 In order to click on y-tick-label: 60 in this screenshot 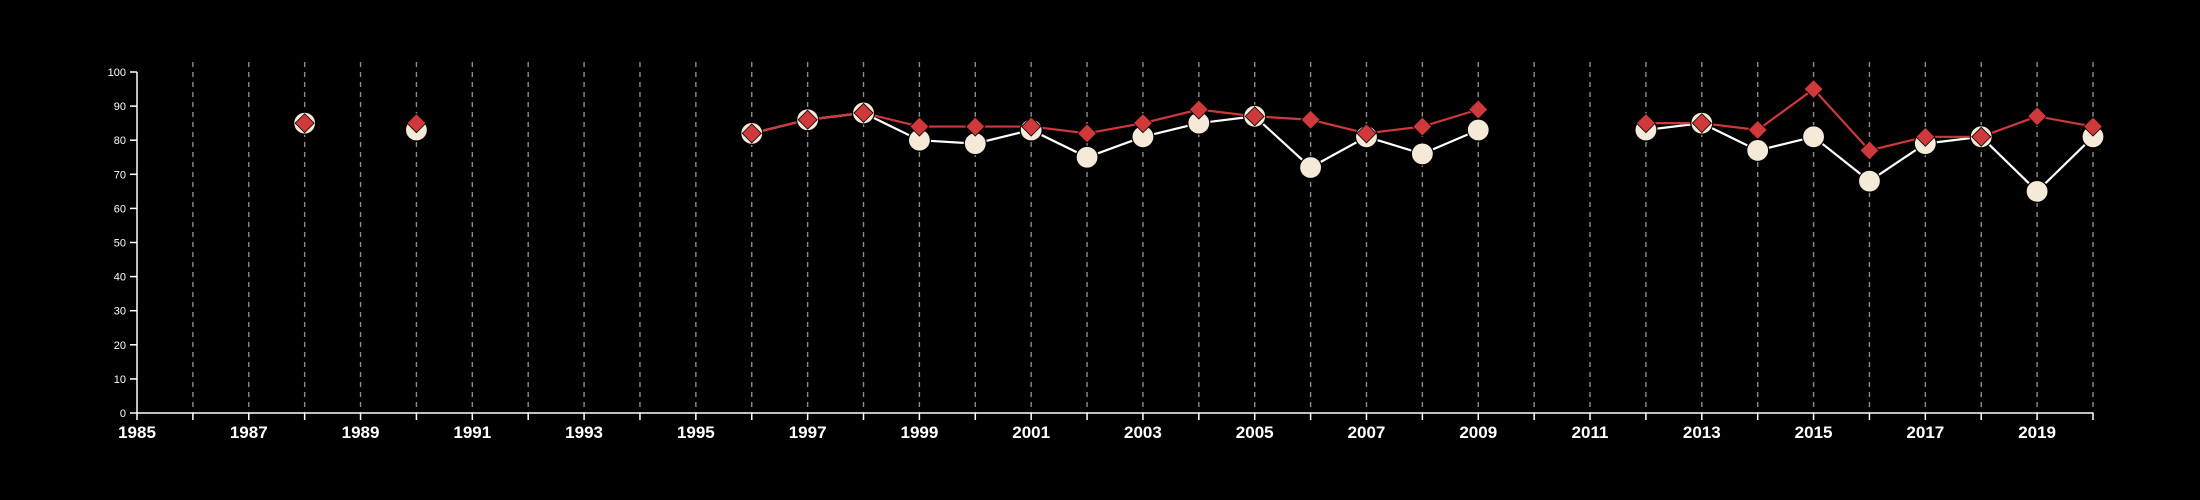, I will do `click(120, 209)`.